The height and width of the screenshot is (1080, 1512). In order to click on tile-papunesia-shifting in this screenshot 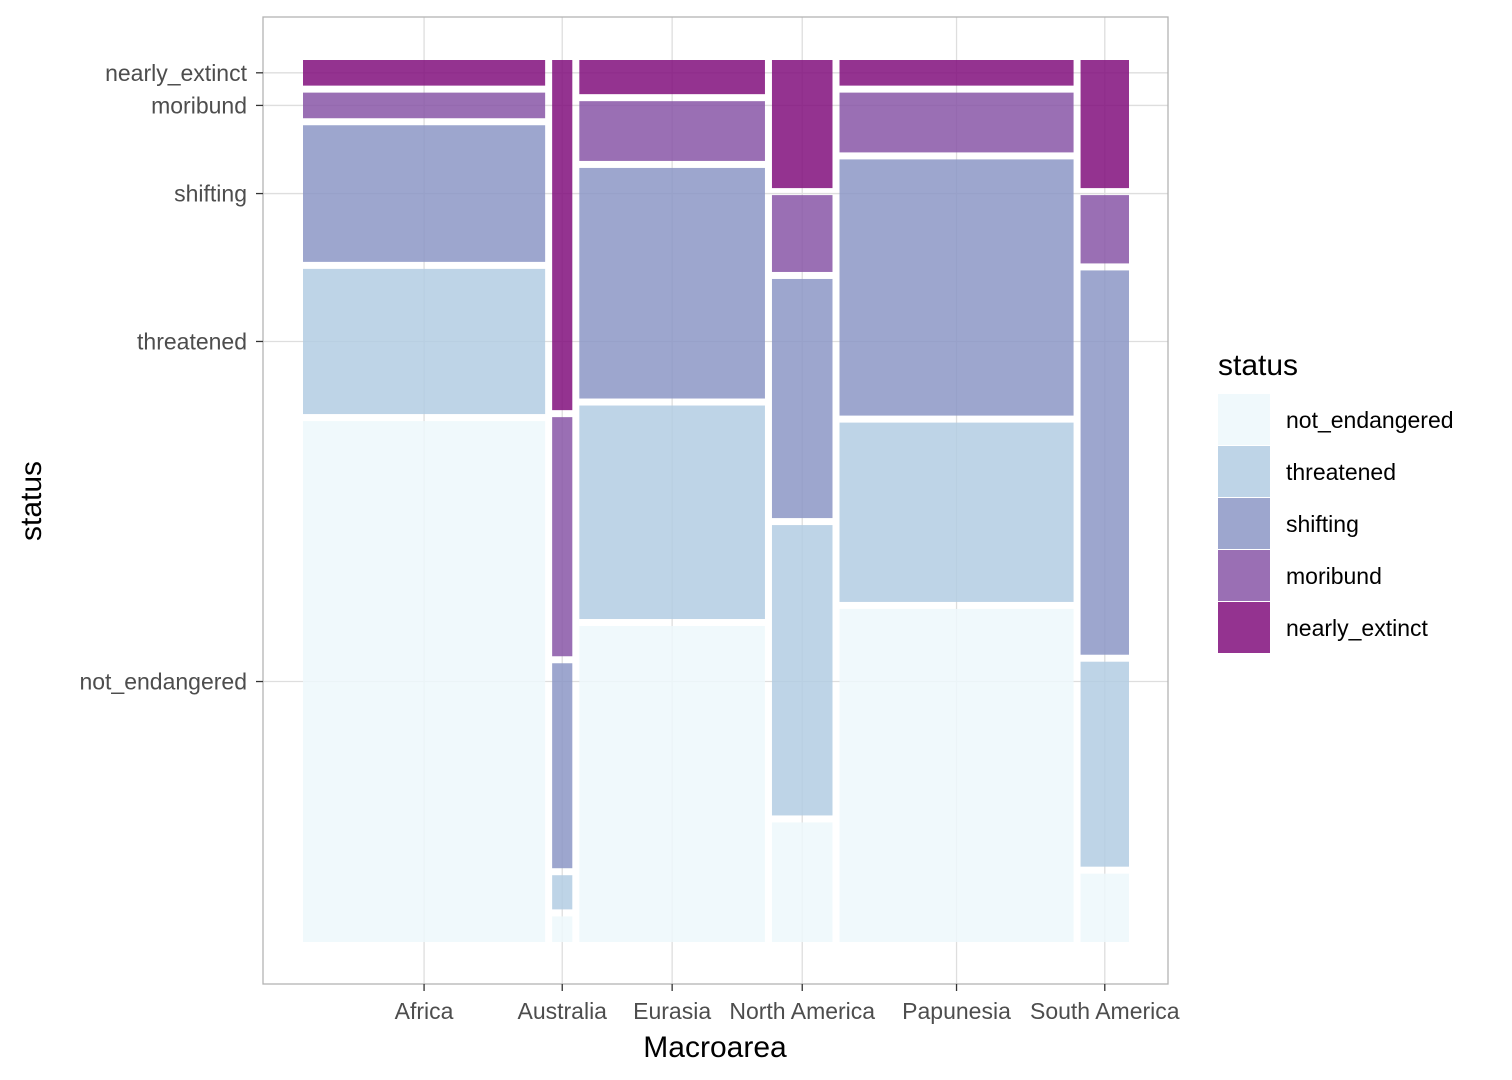, I will do `click(956, 287)`.